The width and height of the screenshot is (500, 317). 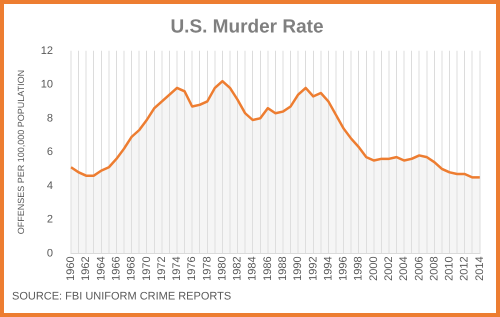 What do you see at coordinates (328, 268) in the screenshot?
I see `x-tick-label: 1994` at bounding box center [328, 268].